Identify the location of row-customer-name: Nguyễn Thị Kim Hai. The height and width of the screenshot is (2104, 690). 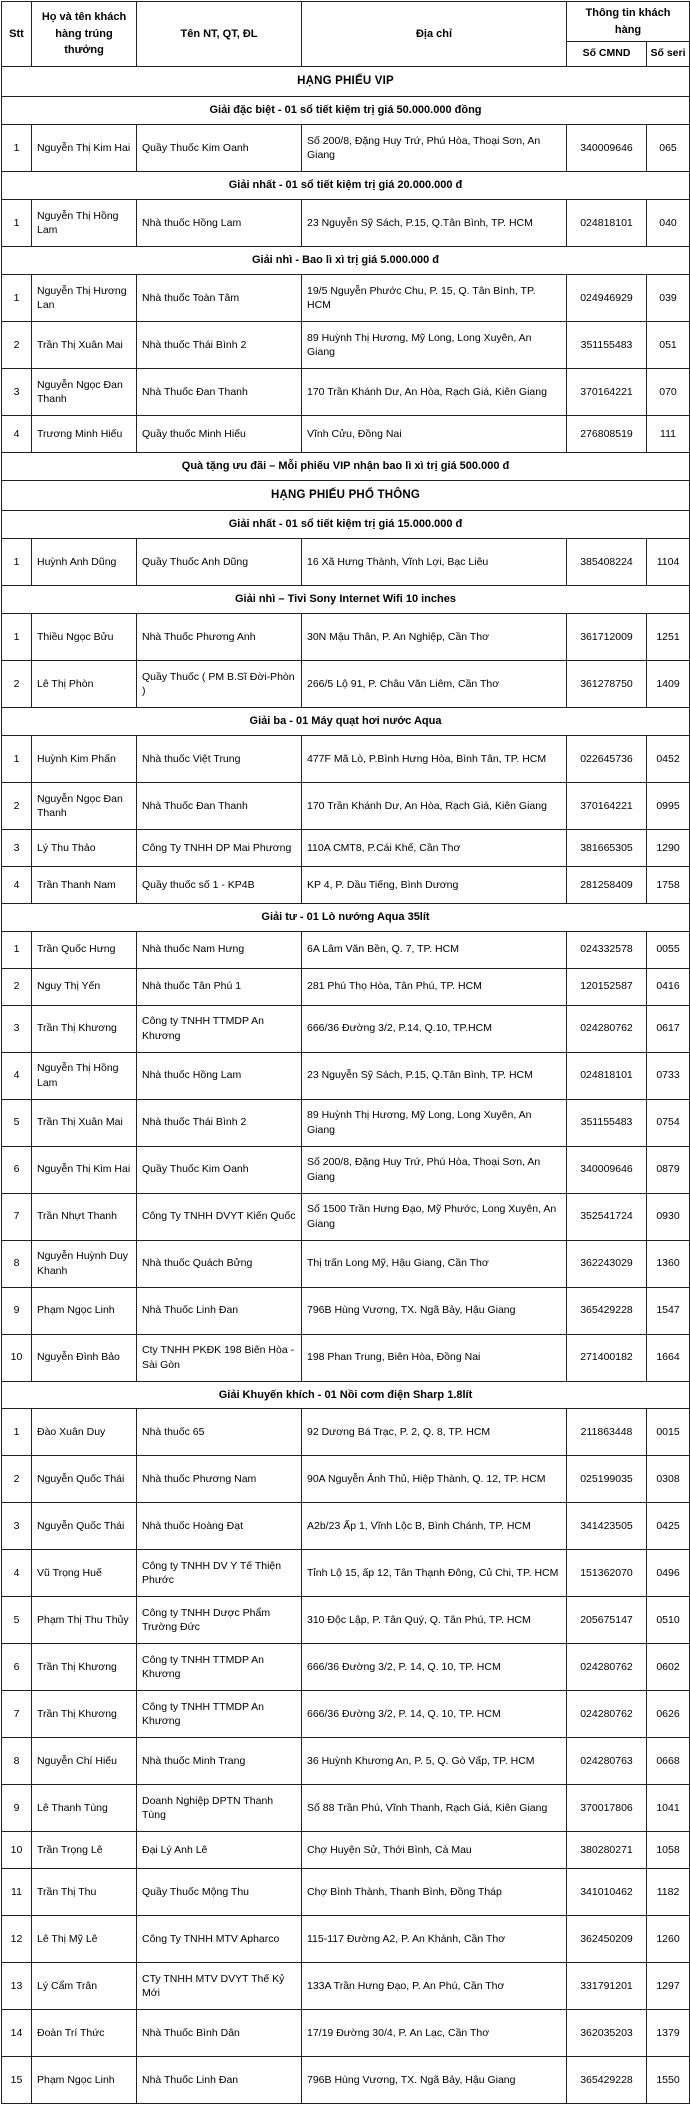
(84, 148).